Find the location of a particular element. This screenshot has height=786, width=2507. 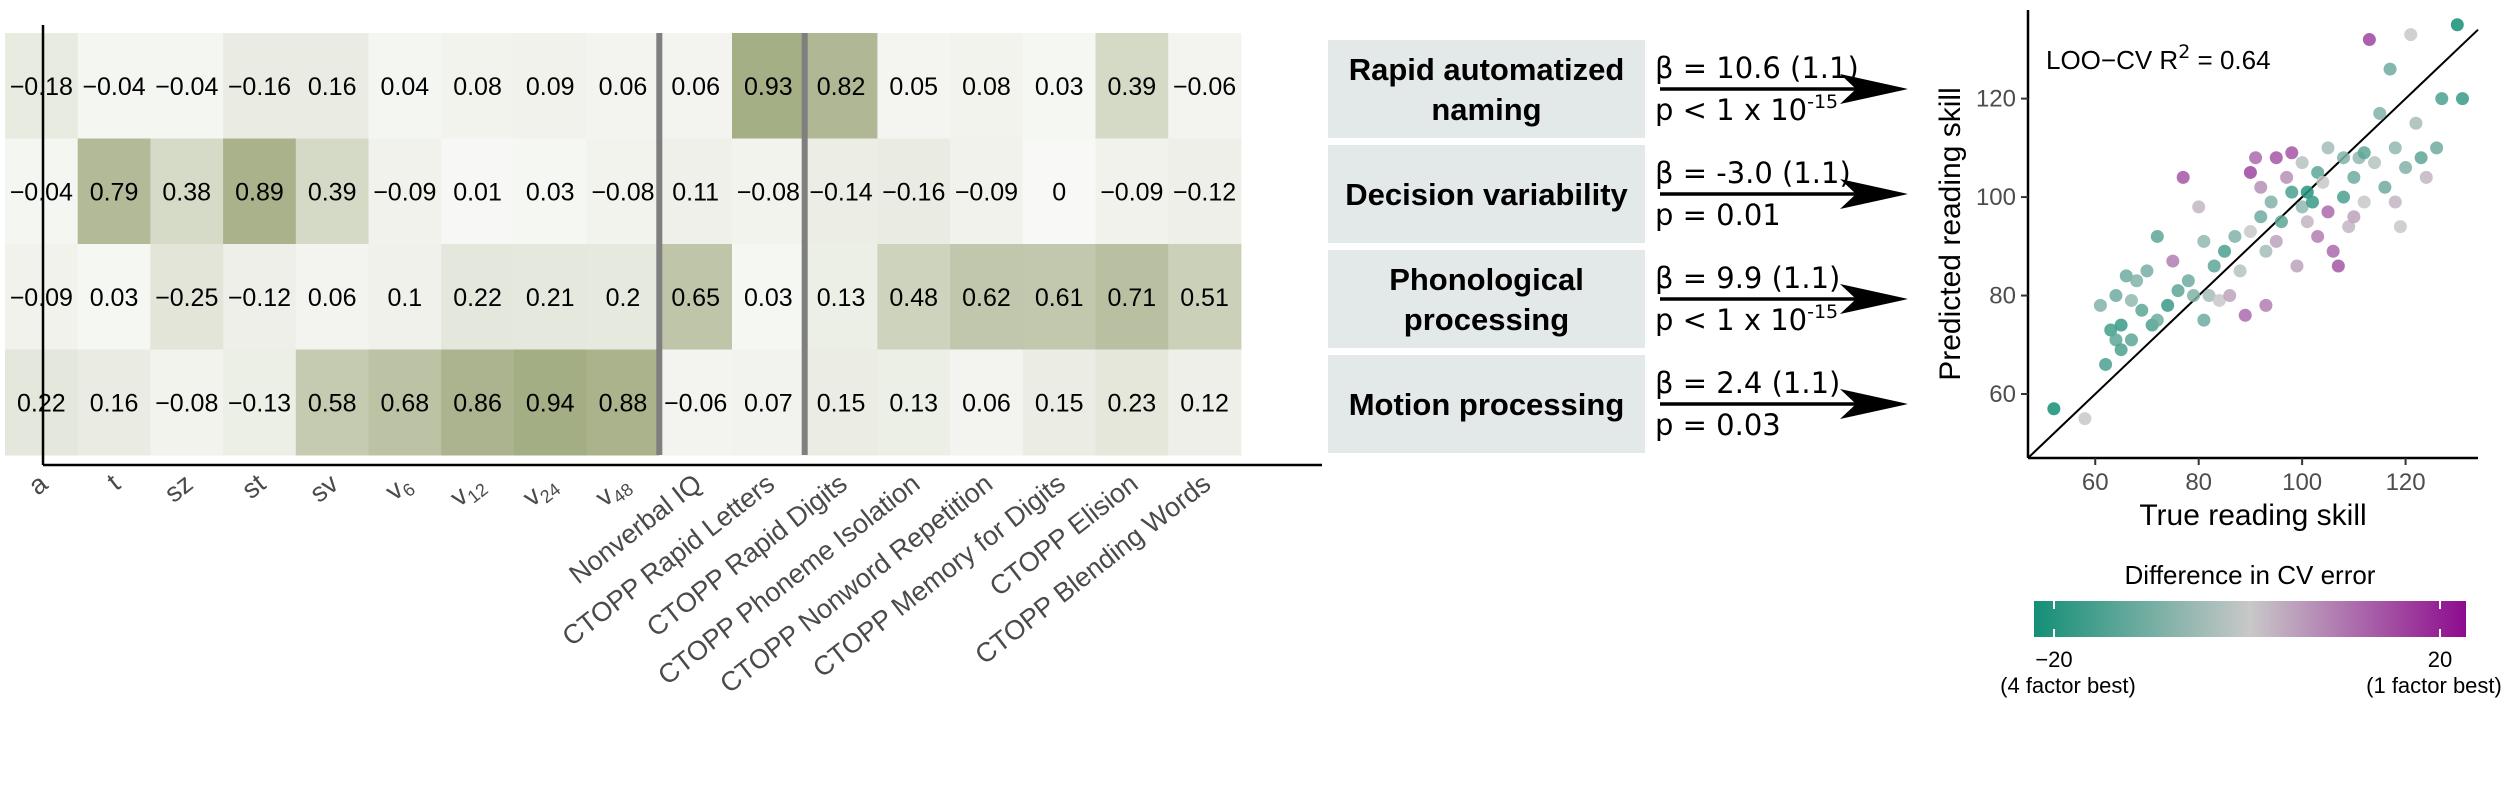

p-value-text: p = 0.03 is located at coordinates (1718, 425).